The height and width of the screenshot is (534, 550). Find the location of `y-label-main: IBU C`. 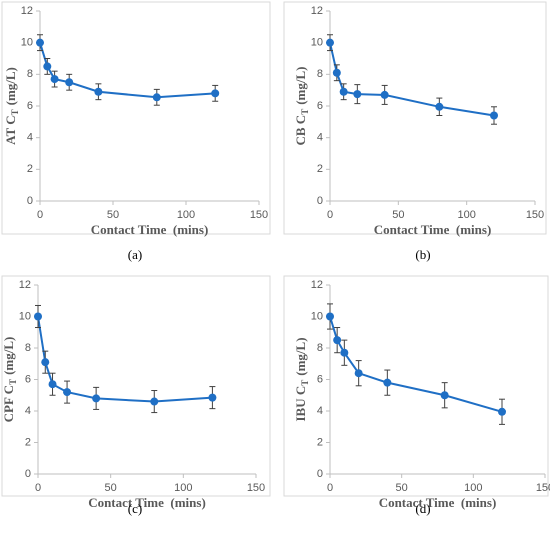

y-label-main: IBU C is located at coordinates (300, 404).